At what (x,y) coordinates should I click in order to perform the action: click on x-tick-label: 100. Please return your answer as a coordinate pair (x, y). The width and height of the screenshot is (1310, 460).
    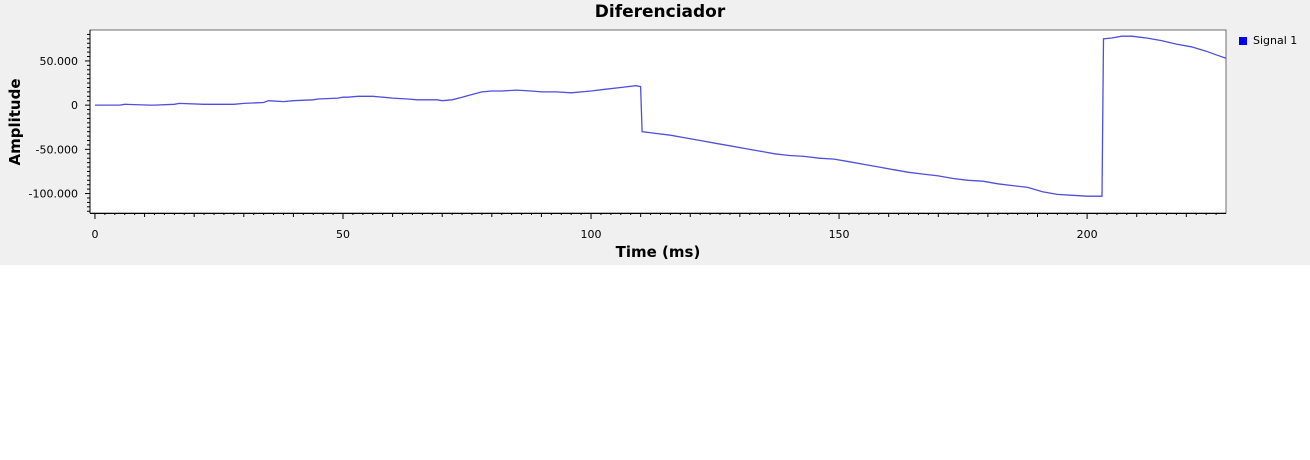
    Looking at the image, I should click on (591, 234).